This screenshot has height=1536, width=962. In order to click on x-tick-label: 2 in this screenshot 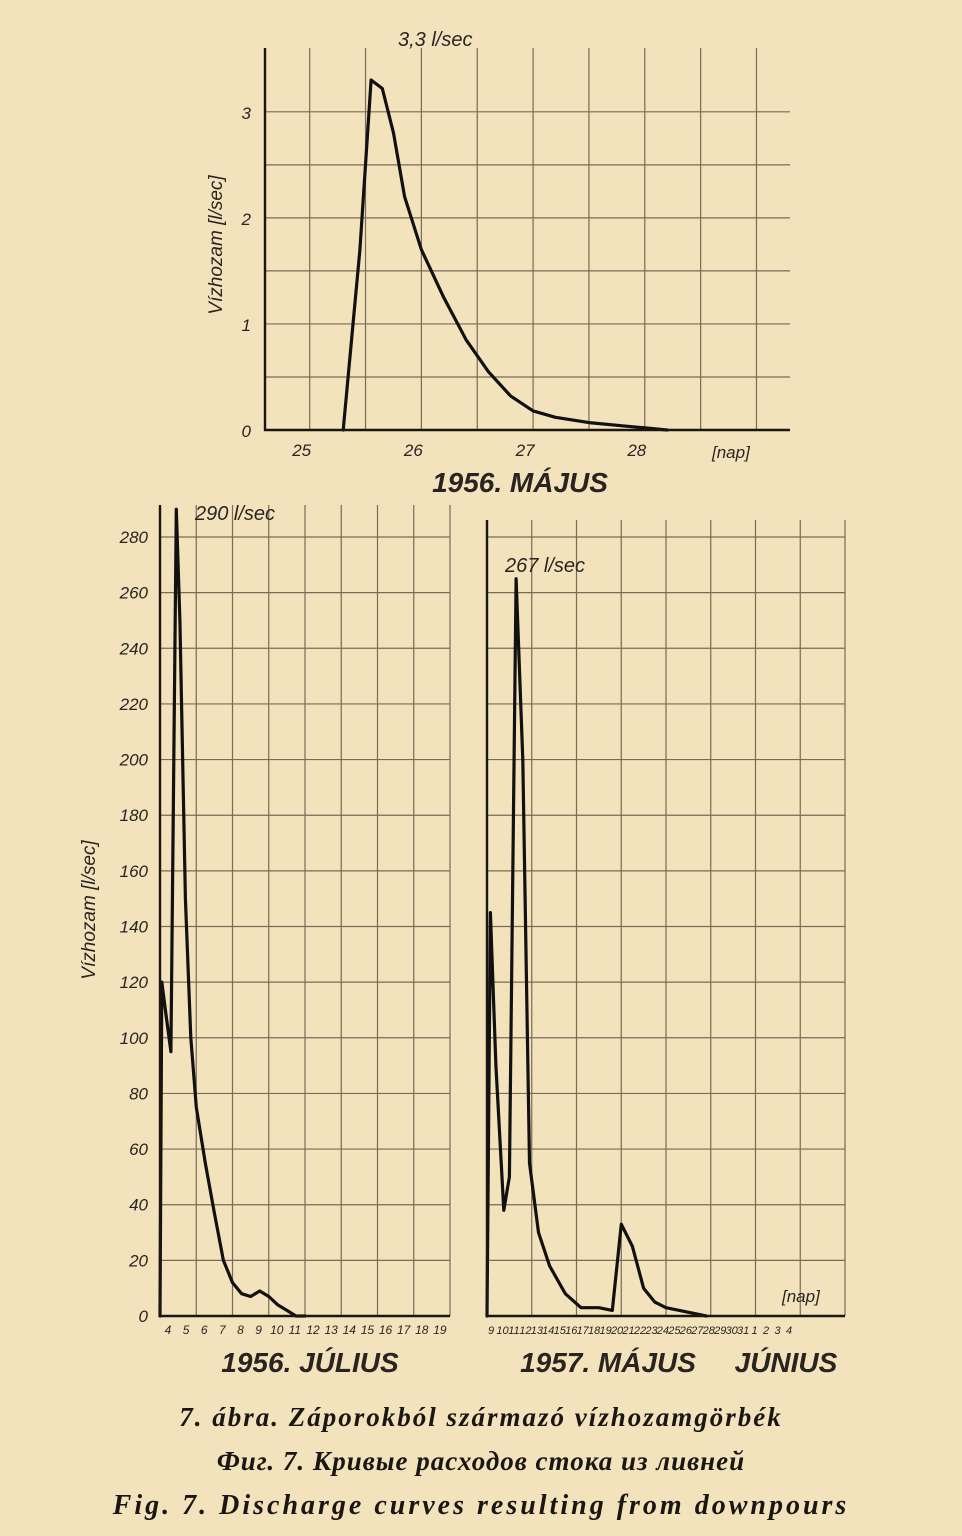, I will do `click(765, 1331)`.